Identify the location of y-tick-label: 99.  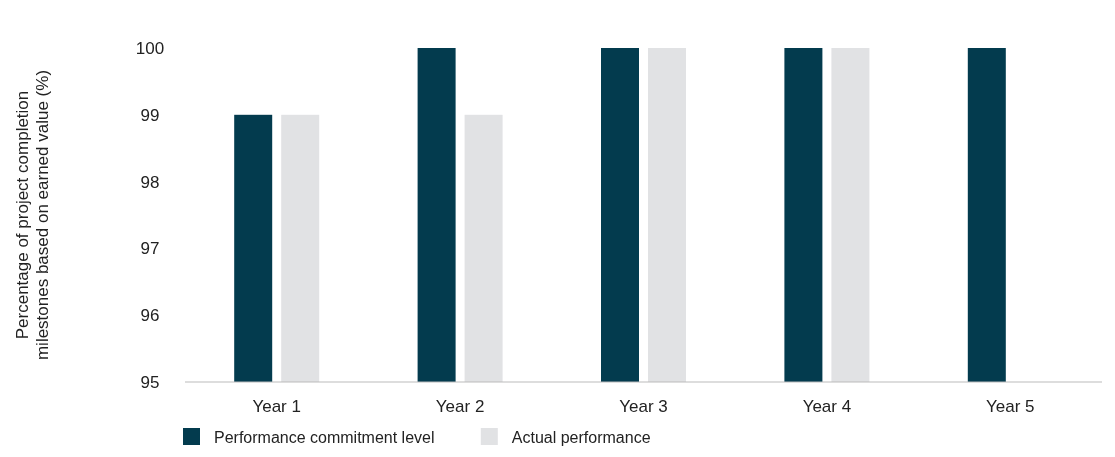
(150, 115).